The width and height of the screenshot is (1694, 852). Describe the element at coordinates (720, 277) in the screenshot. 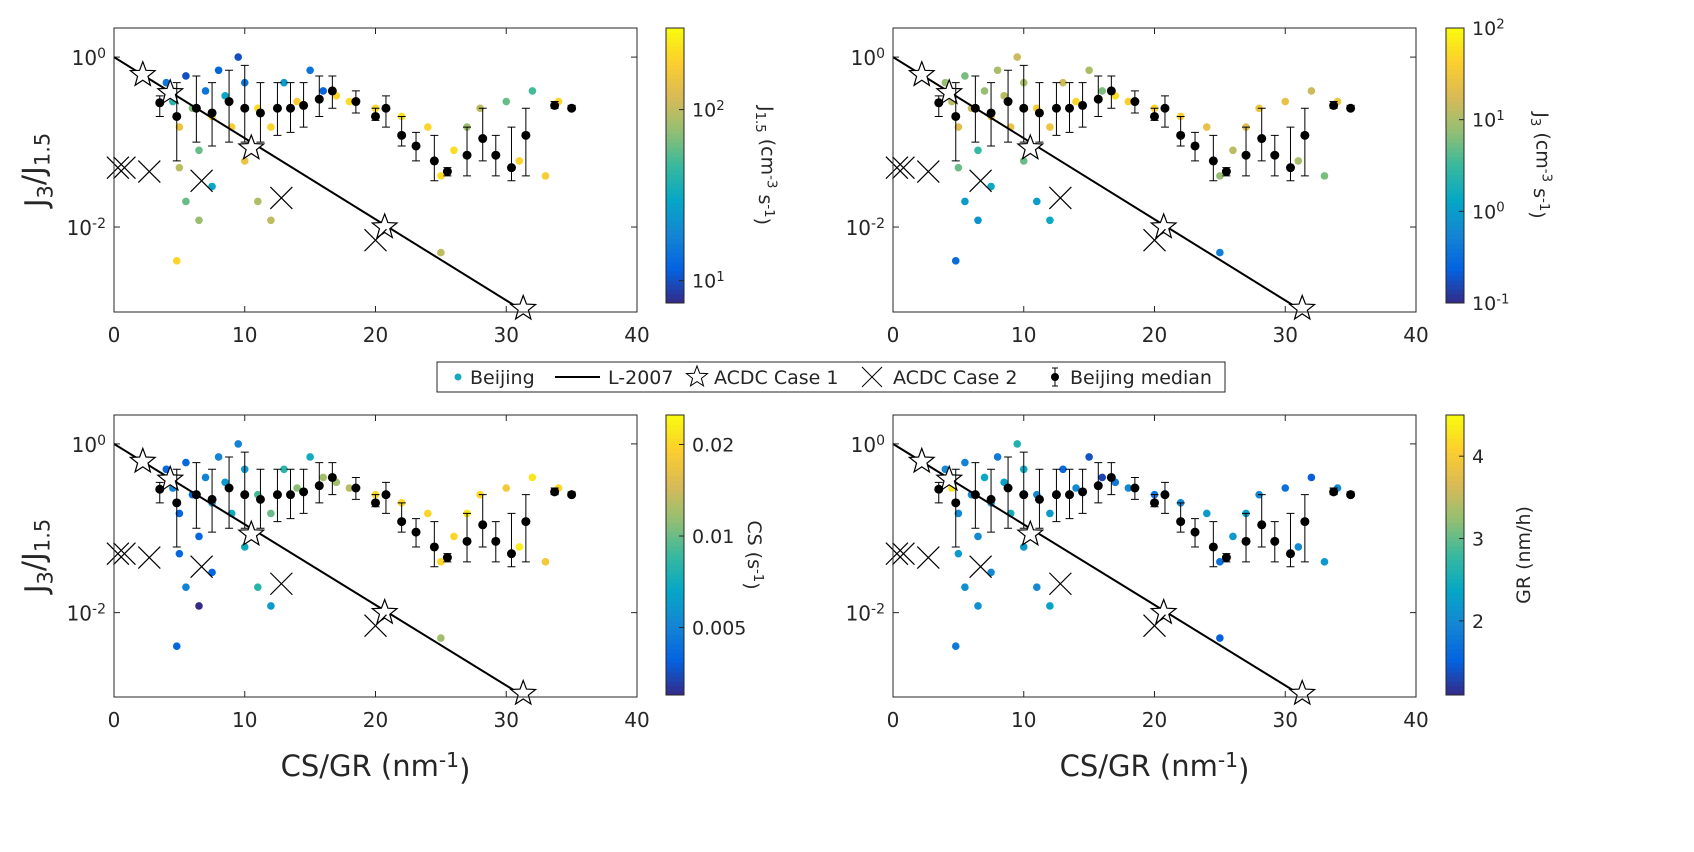

I see `colorbar-tick-label-exponent: 1` at that location.